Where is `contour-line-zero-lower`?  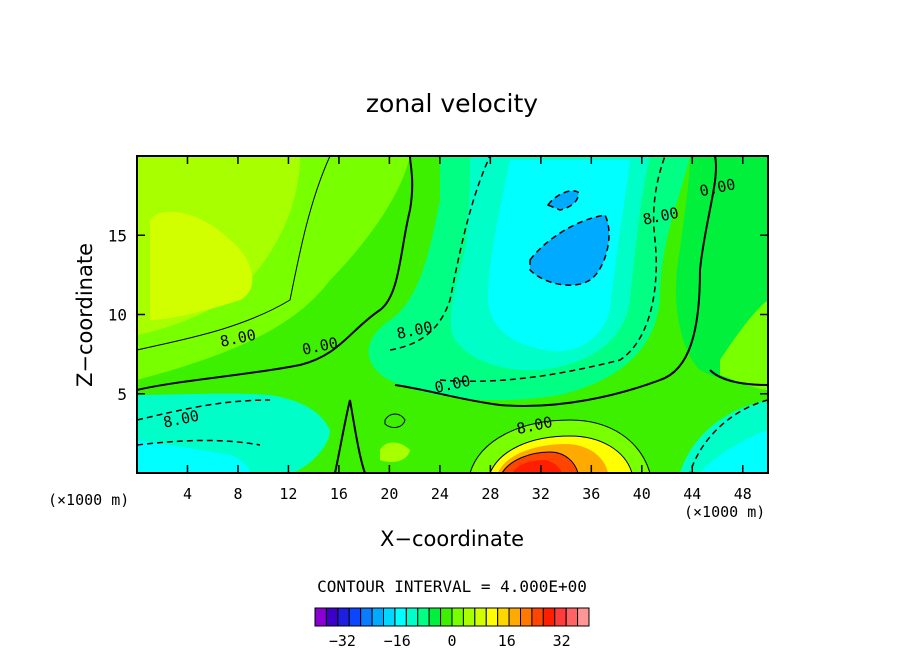
contour-line-zero-lower is located at coordinates (555, 281).